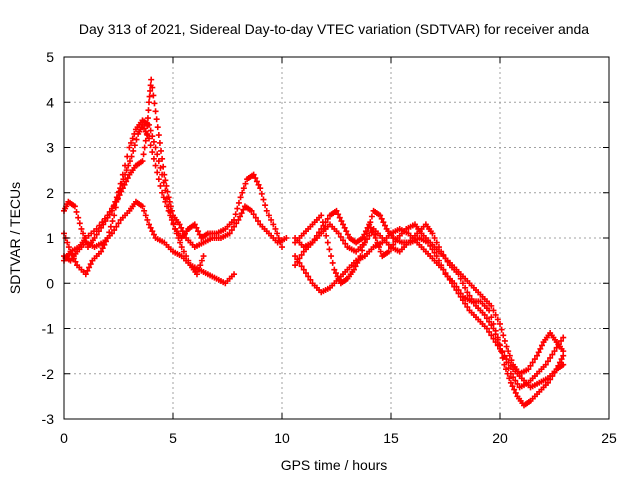 The width and height of the screenshot is (640, 480). I want to click on x-tick-label: 25, so click(609, 438).